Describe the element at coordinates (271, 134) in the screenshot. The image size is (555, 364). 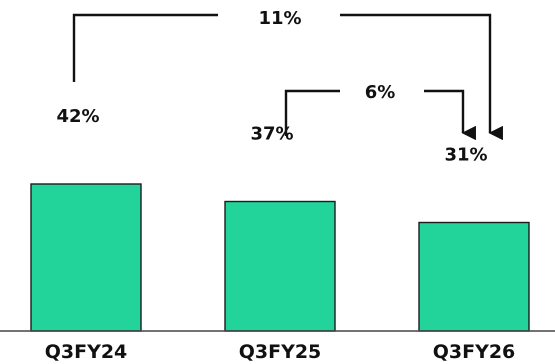
I see `value-label-q3fy25: 37%` at that location.